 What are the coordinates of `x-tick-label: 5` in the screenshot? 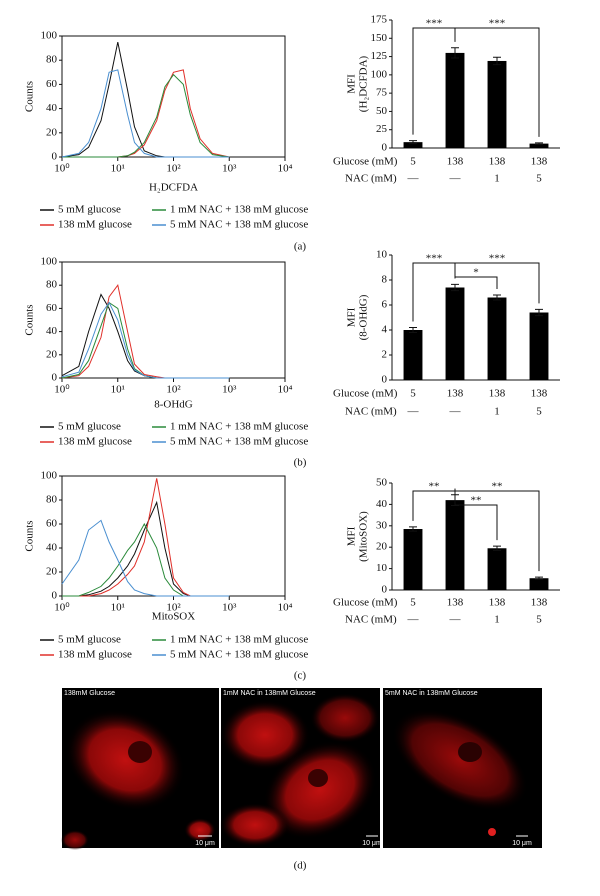 It's located at (413, 394).